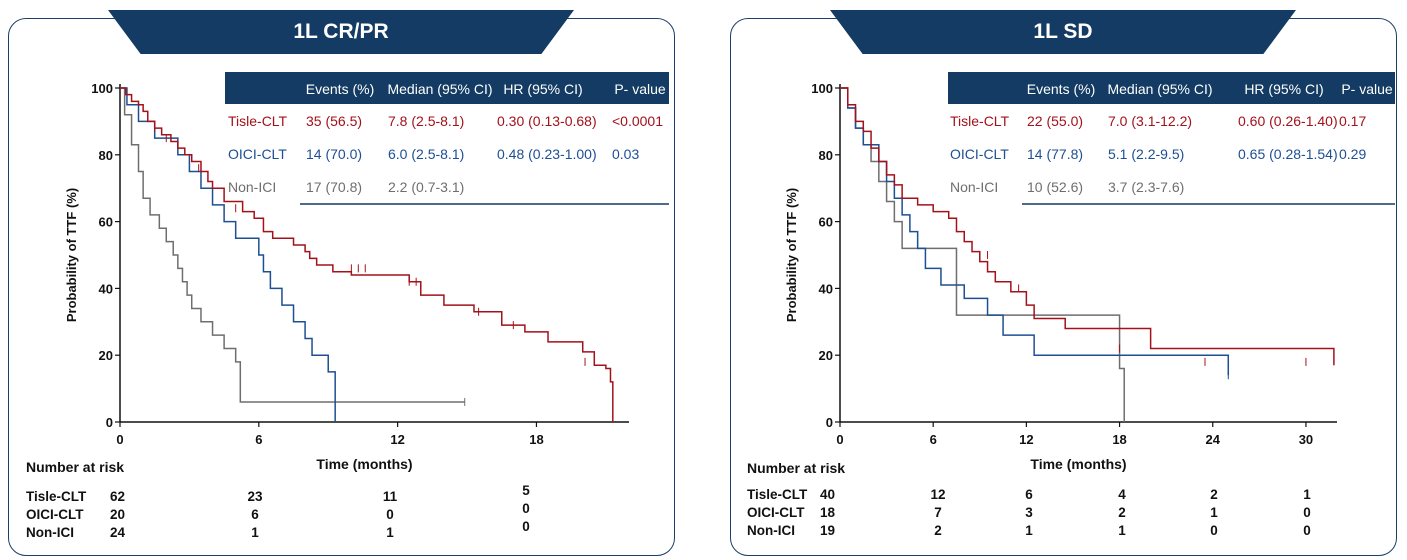  I want to click on x-tick-label: 24, so click(1213, 439).